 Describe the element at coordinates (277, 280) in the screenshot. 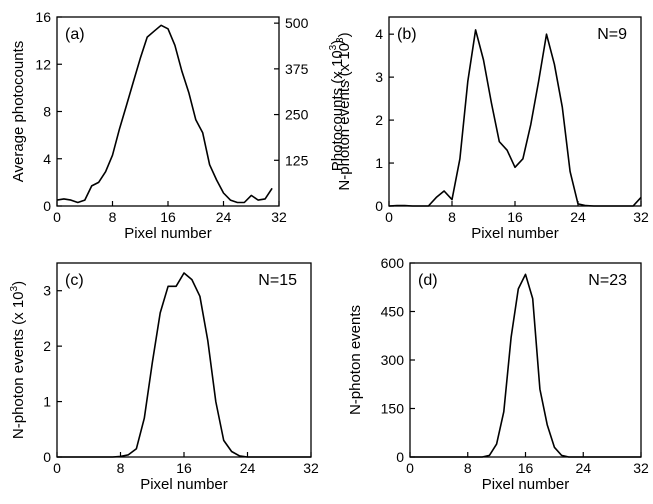

I see `annotation-label: N=15` at that location.